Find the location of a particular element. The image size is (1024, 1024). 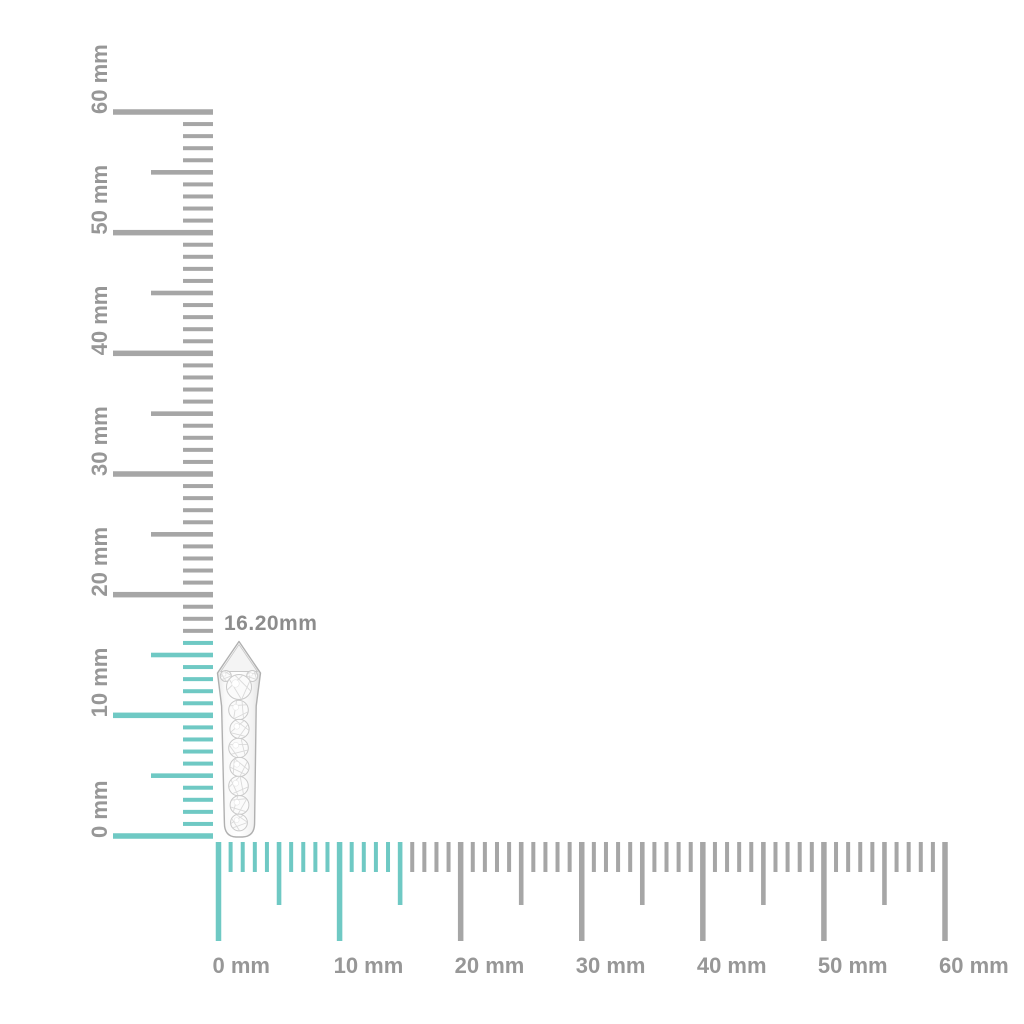

vertical-ruler-label: 40 mm is located at coordinates (99, 321).